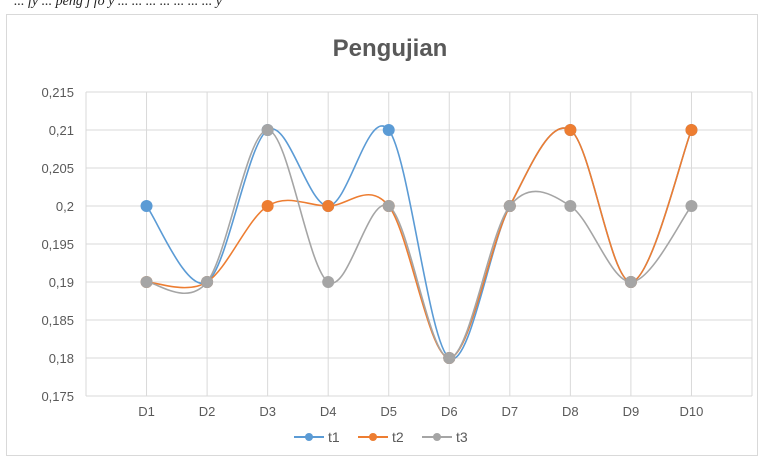 The height and width of the screenshot is (463, 764). Describe the element at coordinates (334, 437) in the screenshot. I see `legend-label-t1: t1` at that location.